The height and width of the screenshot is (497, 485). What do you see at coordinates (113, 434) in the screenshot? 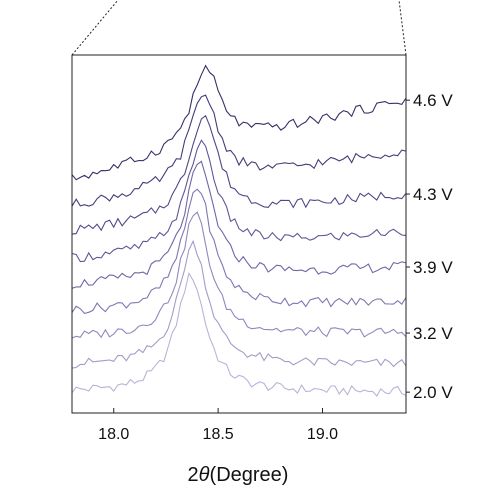
I see `x-tick-label: 18.0` at bounding box center [113, 434].